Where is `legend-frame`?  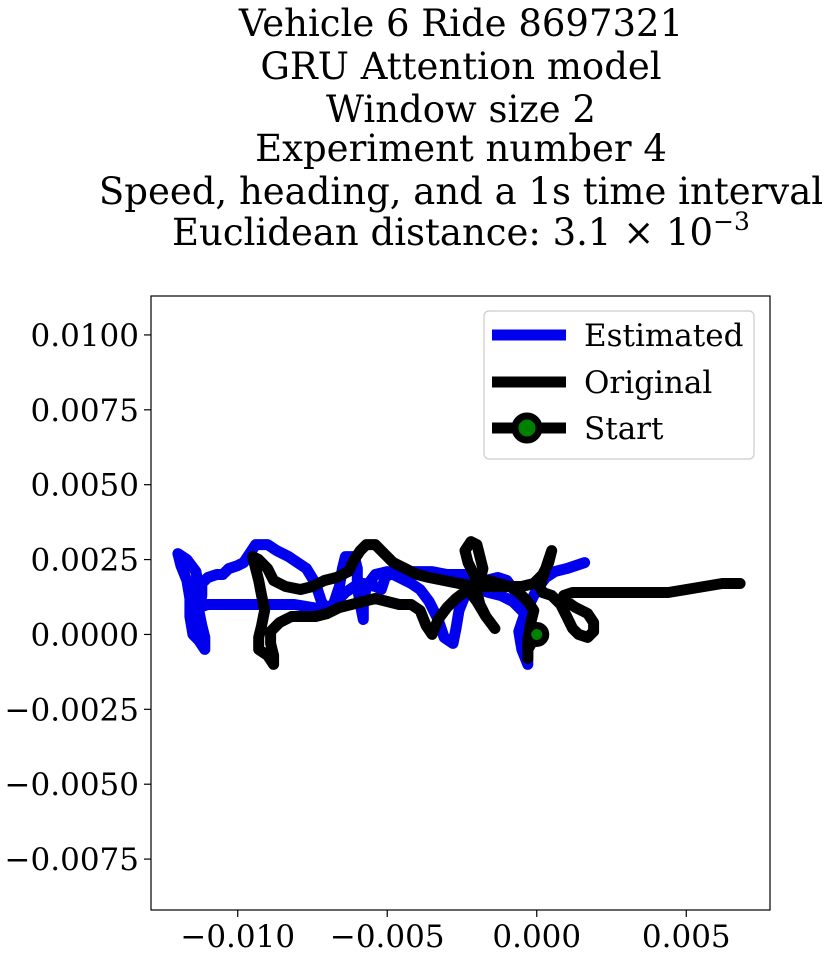
legend-frame is located at coordinates (619, 385).